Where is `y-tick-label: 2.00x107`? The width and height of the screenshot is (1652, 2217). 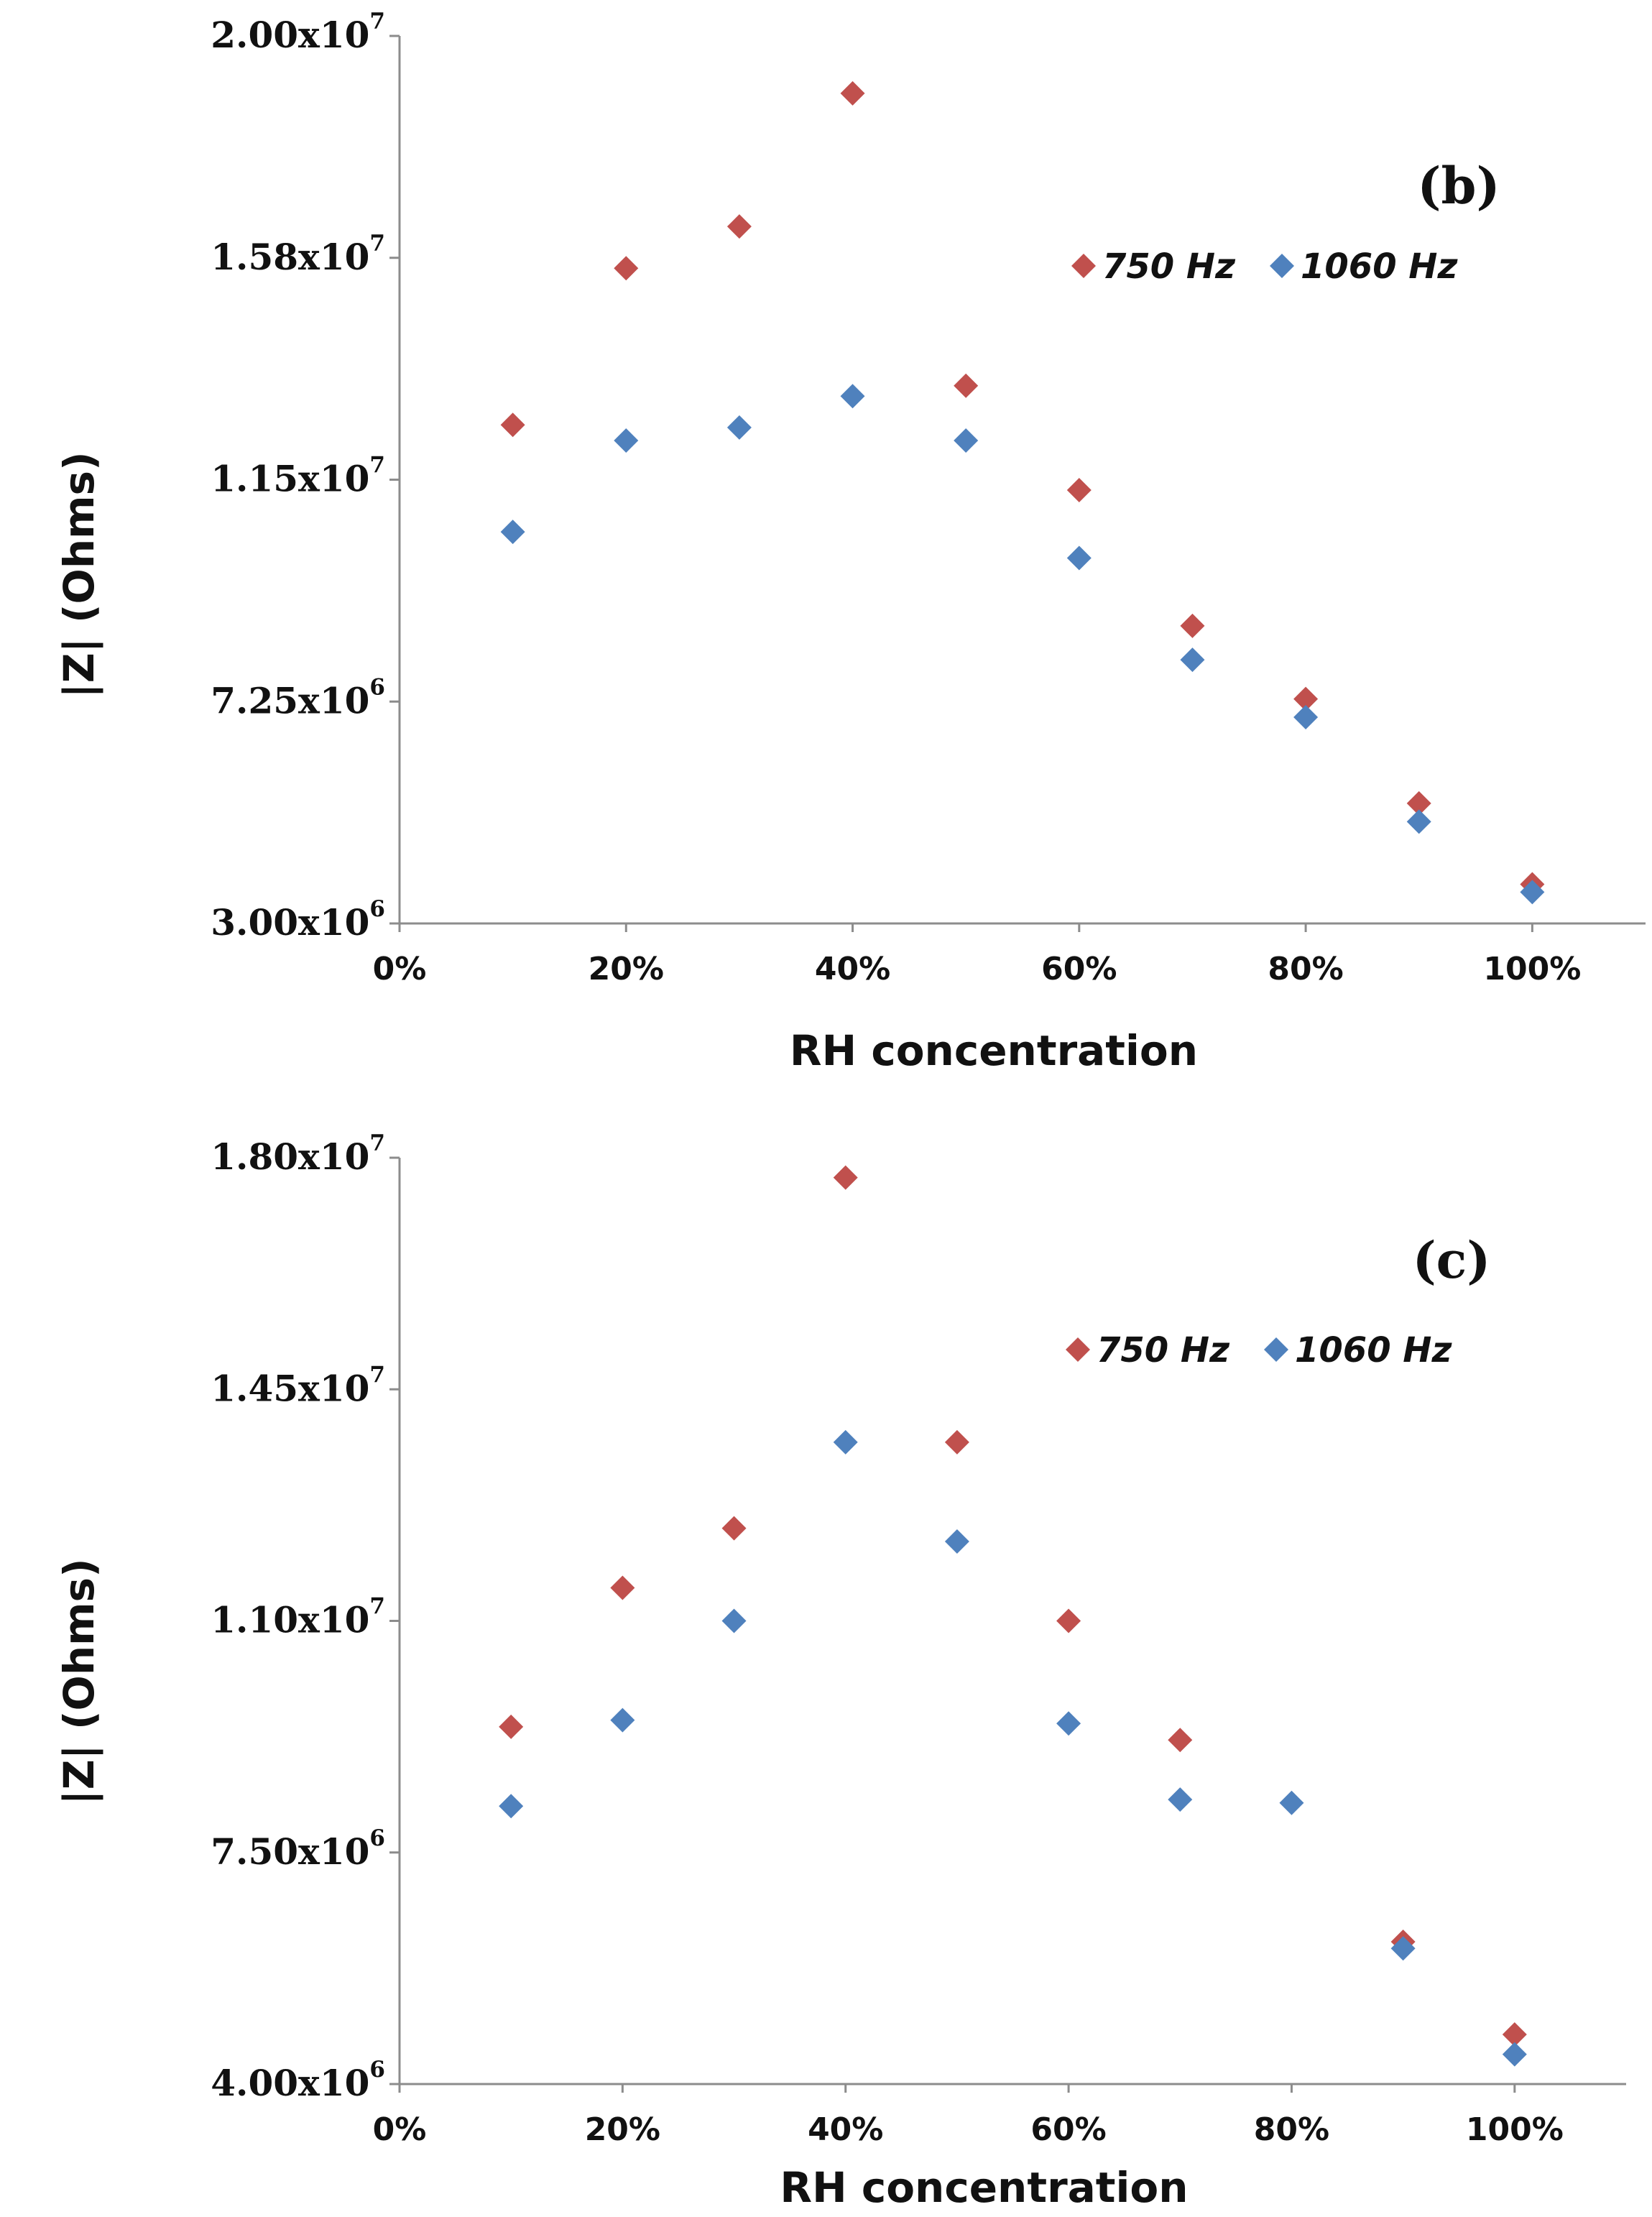
y-tick-label: 2.00x107 is located at coordinates (298, 32).